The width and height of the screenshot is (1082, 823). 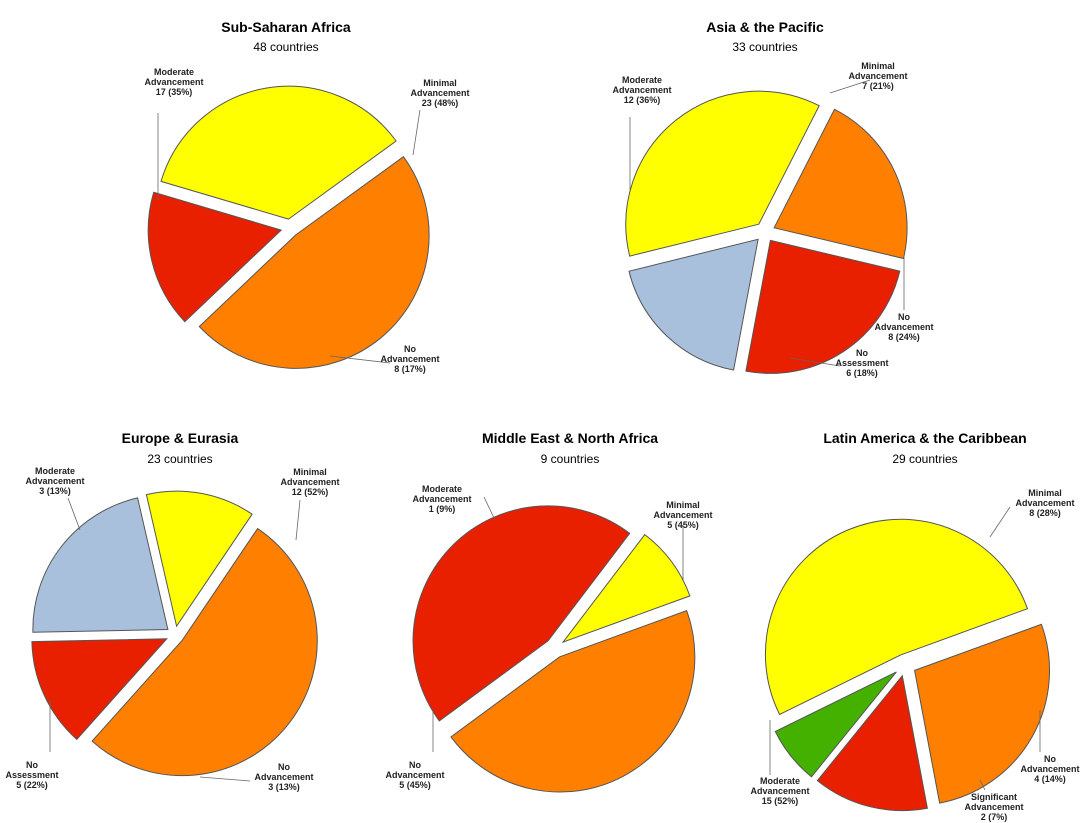 I want to click on slice-label-line: 5 (22%), so click(x=32, y=785).